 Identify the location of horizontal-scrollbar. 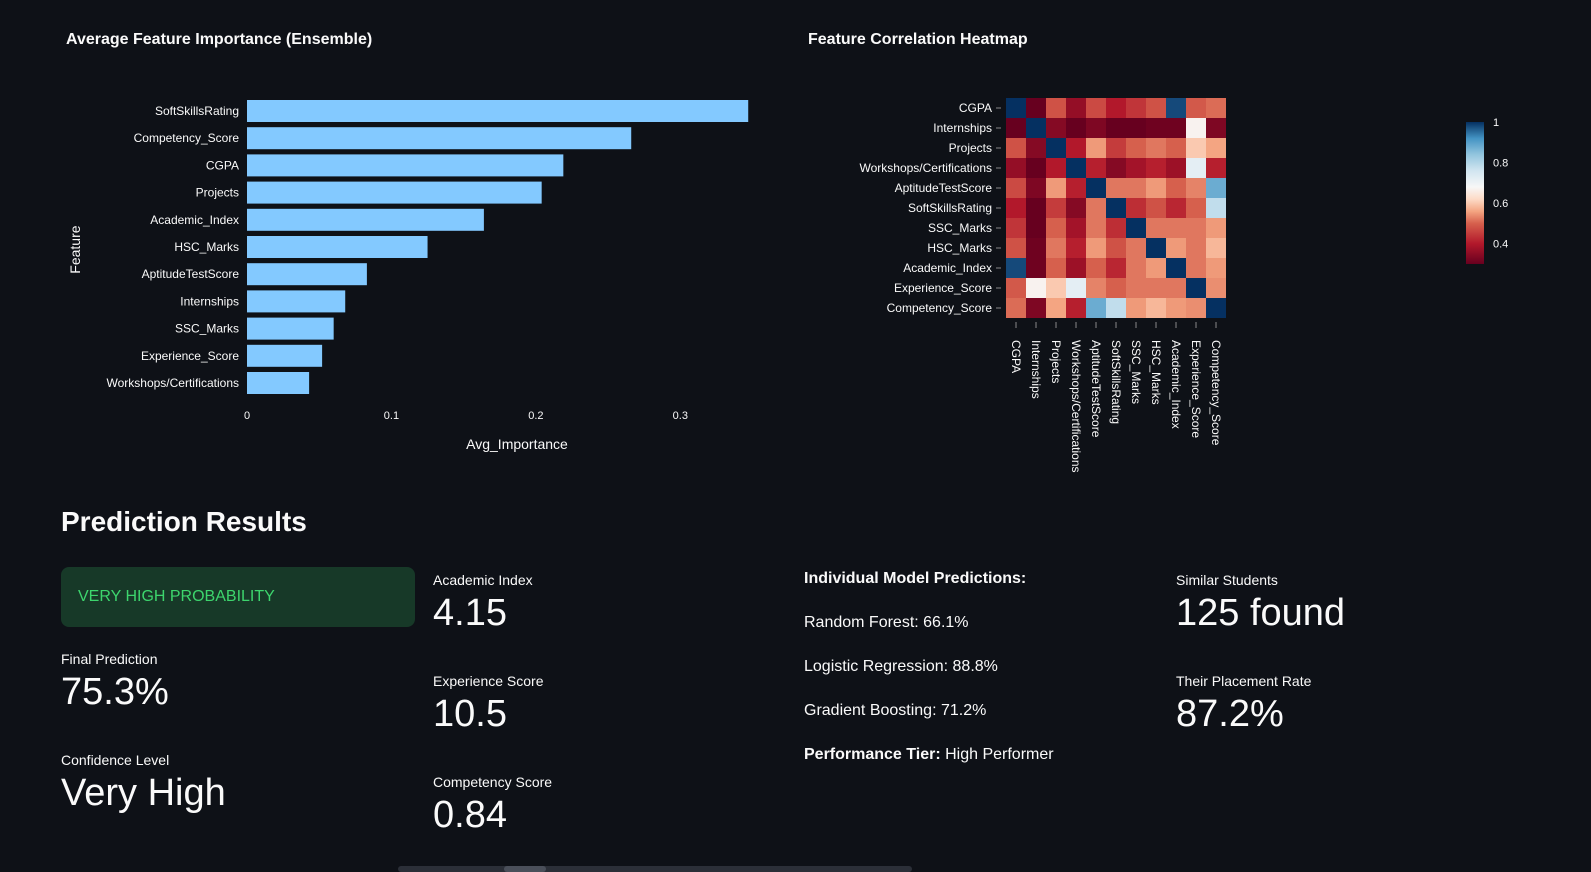
(655, 869).